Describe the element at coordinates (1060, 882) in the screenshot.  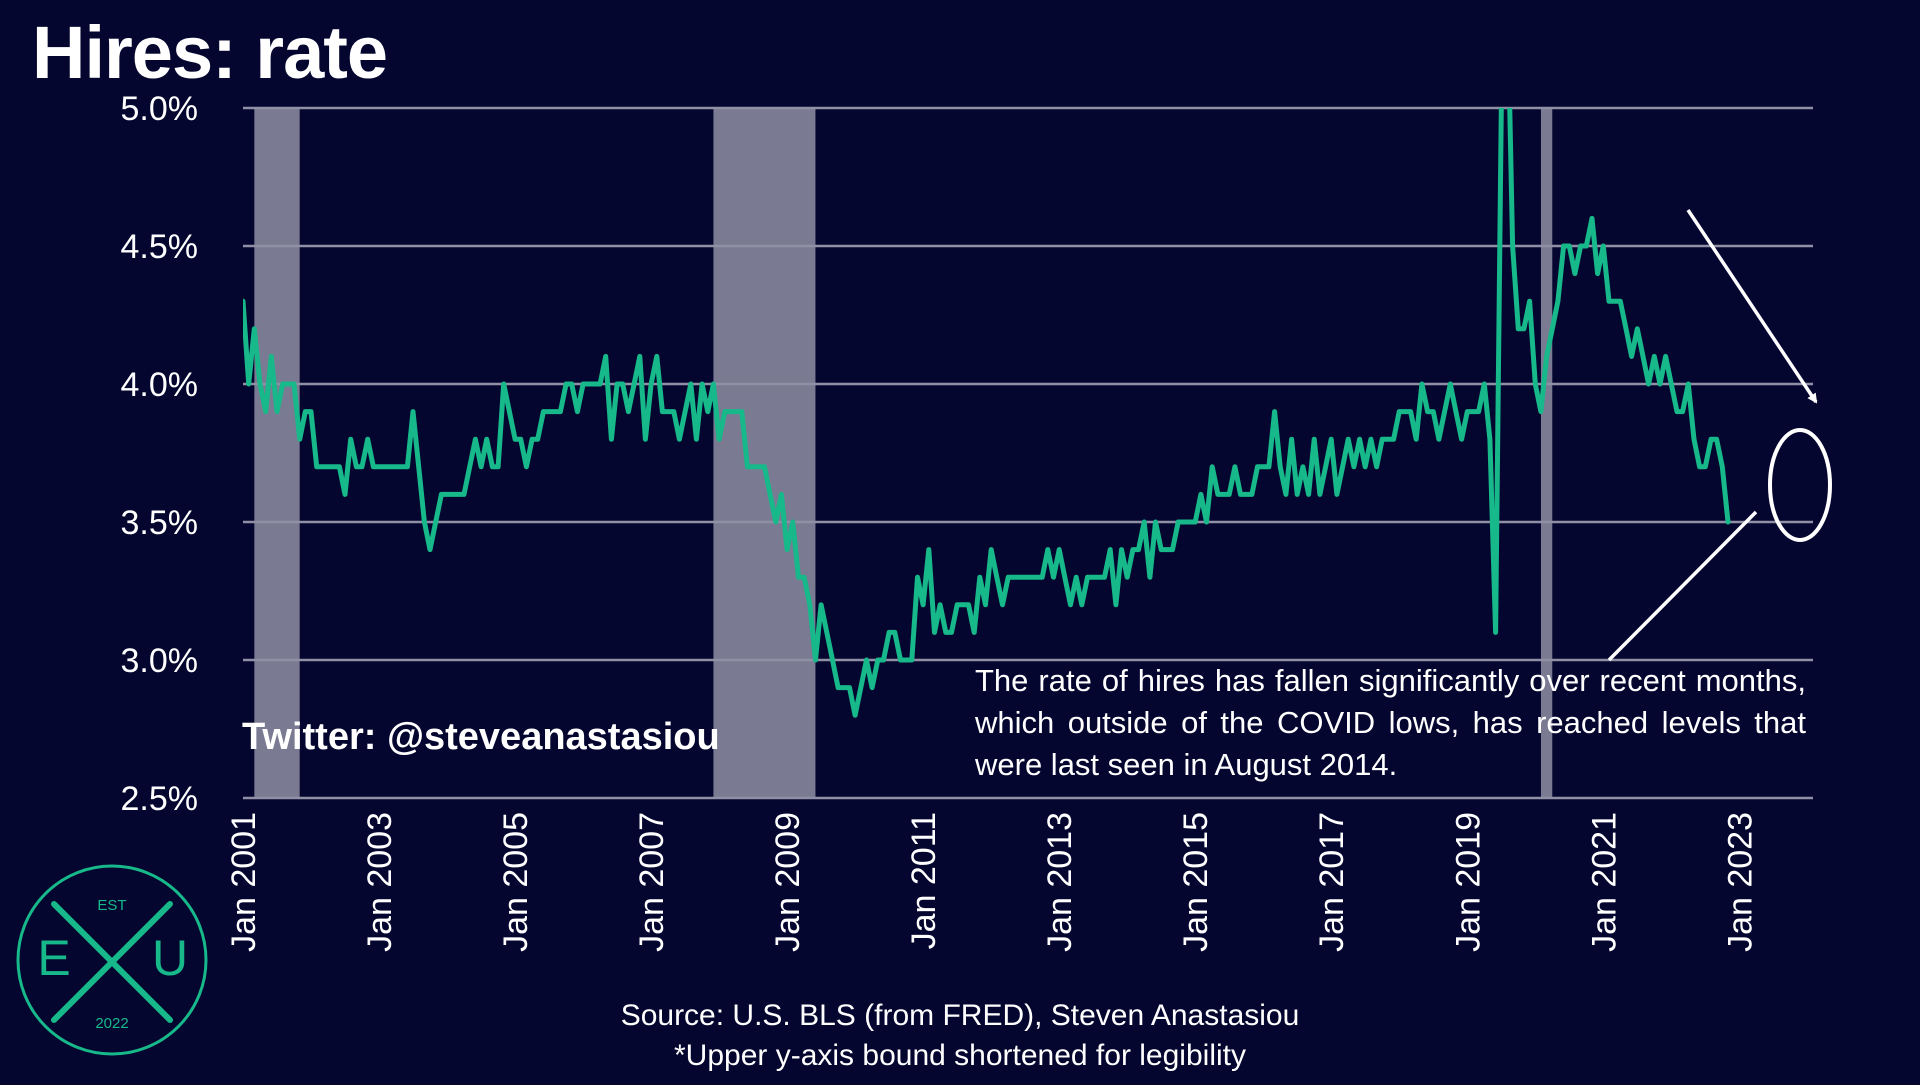
I see `x-tick-label: Jan 2013` at that location.